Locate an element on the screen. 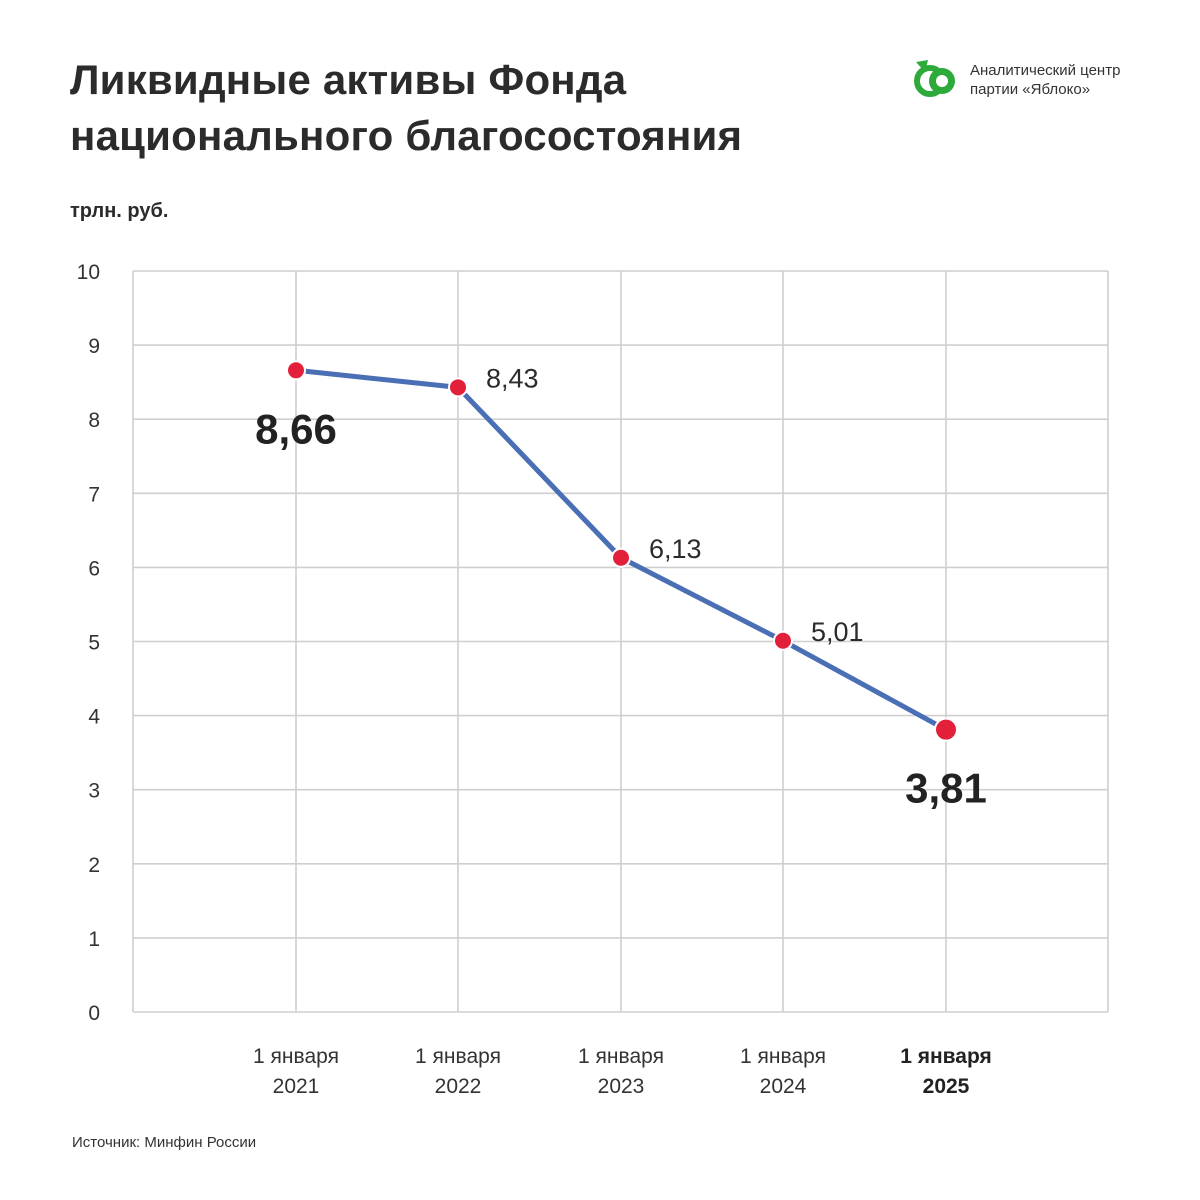 The width and height of the screenshot is (1200, 1200). chart-title-line-2: национального благосостояния is located at coordinates (406, 135).